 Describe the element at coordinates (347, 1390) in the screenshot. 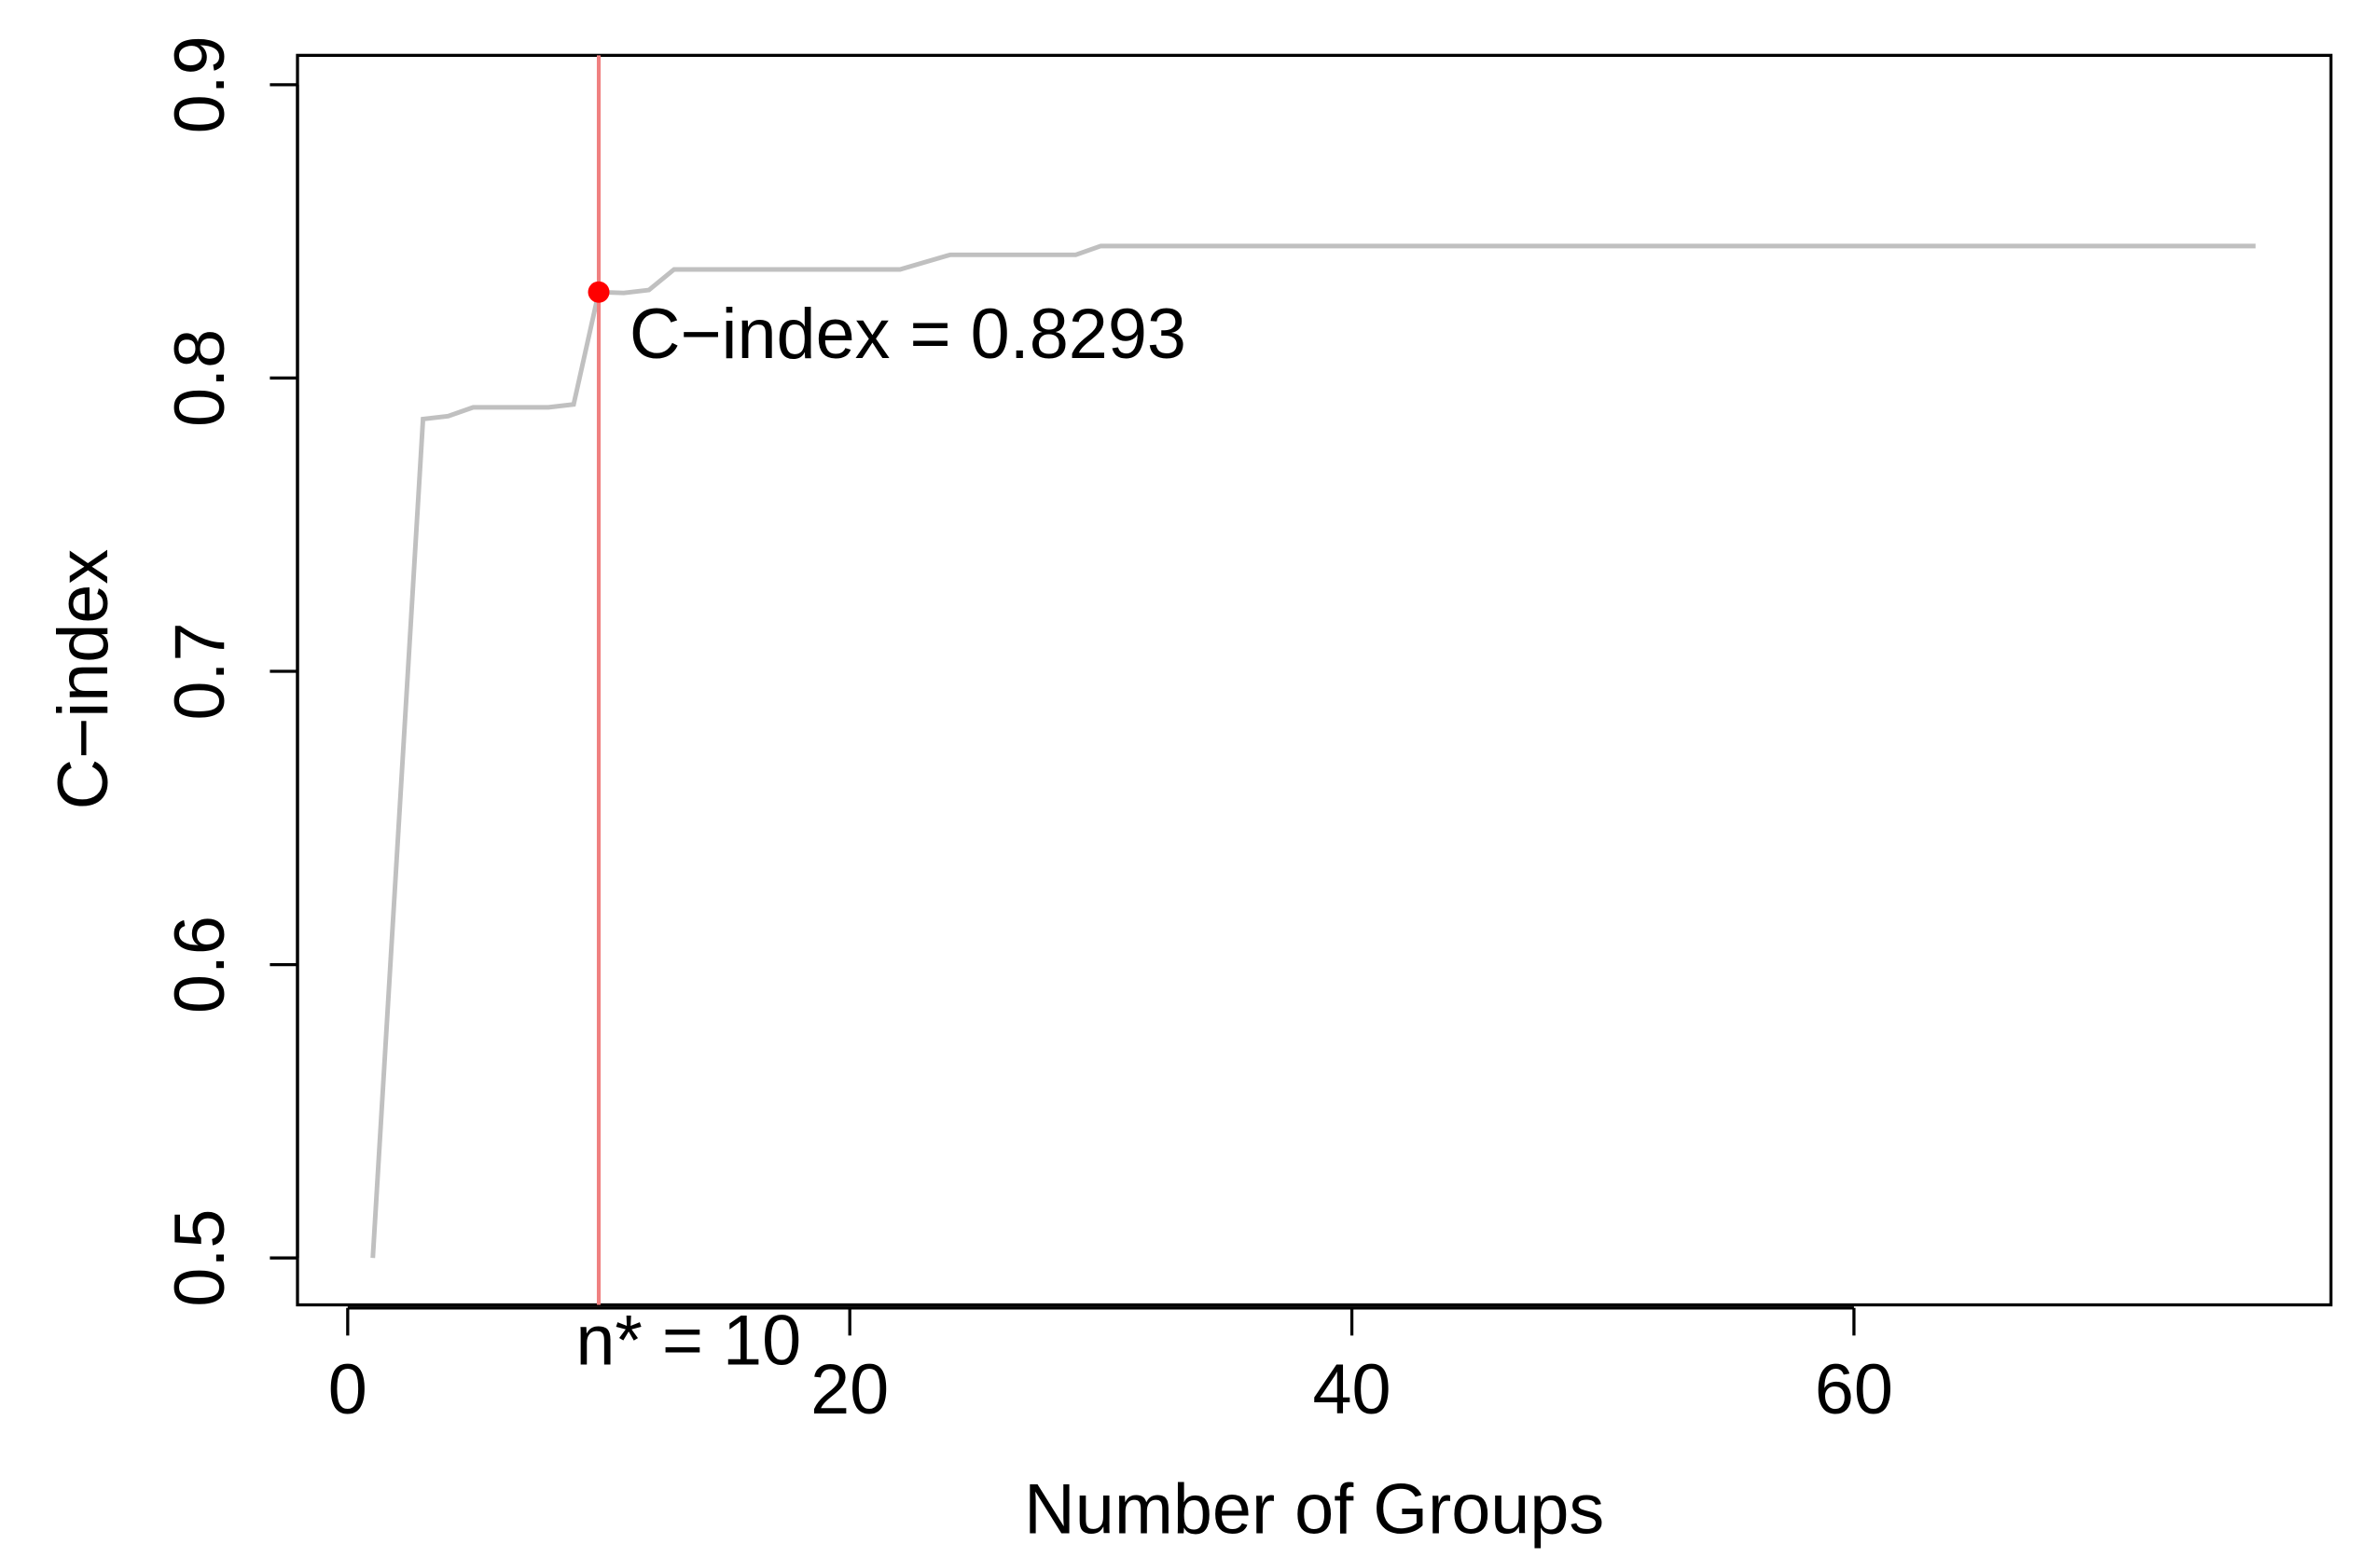

I see `x-tick-label: 0` at that location.